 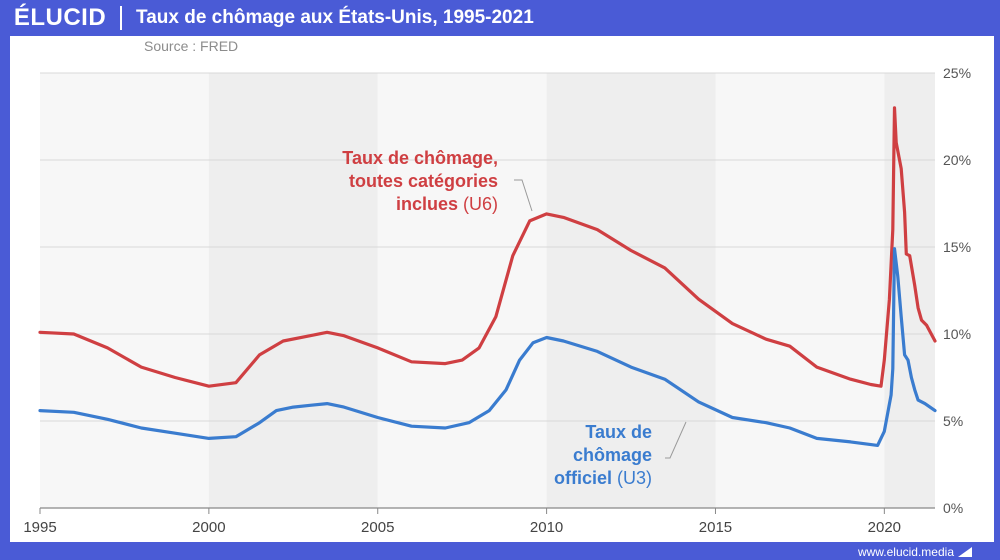 What do you see at coordinates (191, 46) in the screenshot?
I see `chart-source: Source : FRED` at bounding box center [191, 46].